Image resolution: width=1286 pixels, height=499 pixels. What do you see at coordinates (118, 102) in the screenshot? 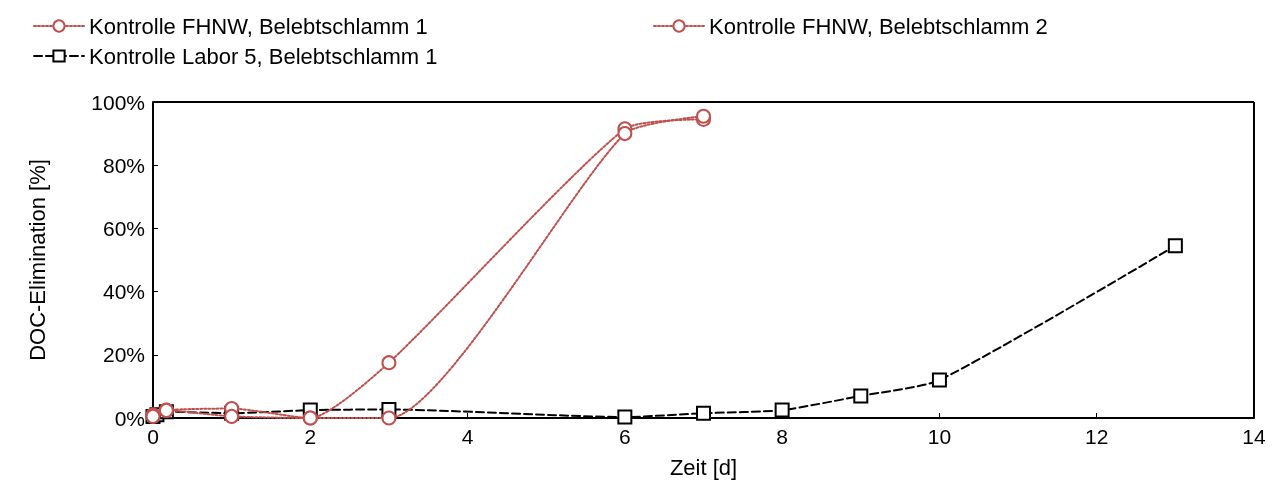
I see `y-tick-label: 100%` at bounding box center [118, 102].